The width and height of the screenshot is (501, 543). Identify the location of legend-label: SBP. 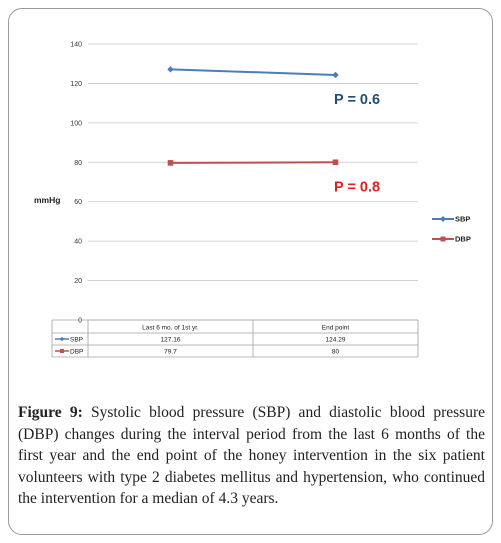
(462, 219).